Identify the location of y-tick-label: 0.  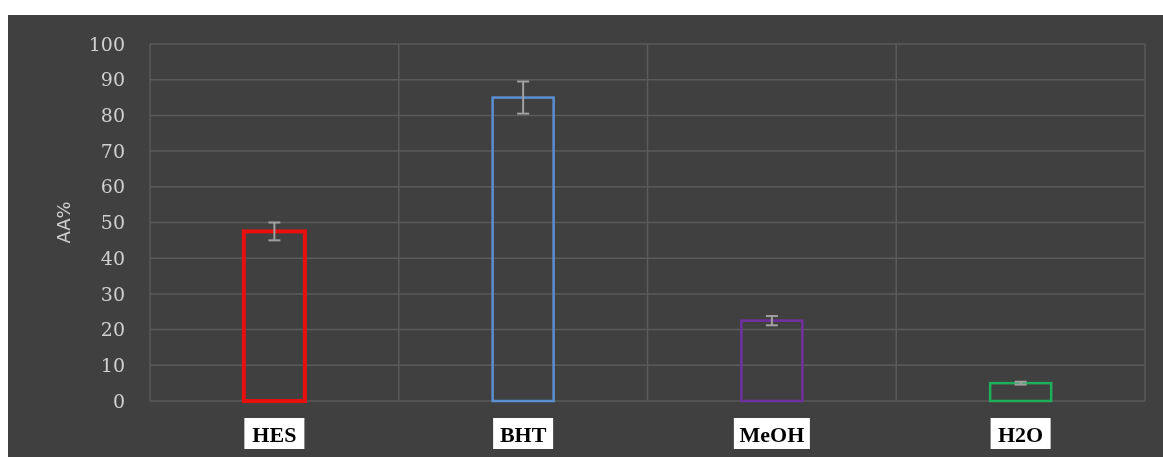
(118, 400).